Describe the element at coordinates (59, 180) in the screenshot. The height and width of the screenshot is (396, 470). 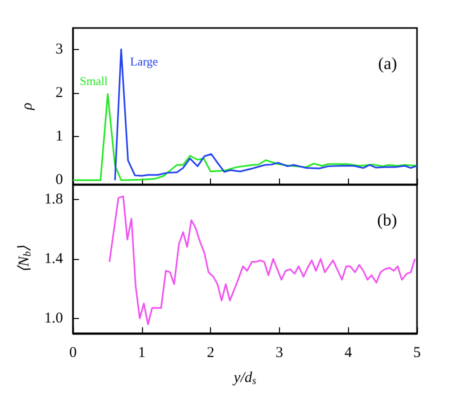
I see `y-tick-label: 0` at that location.